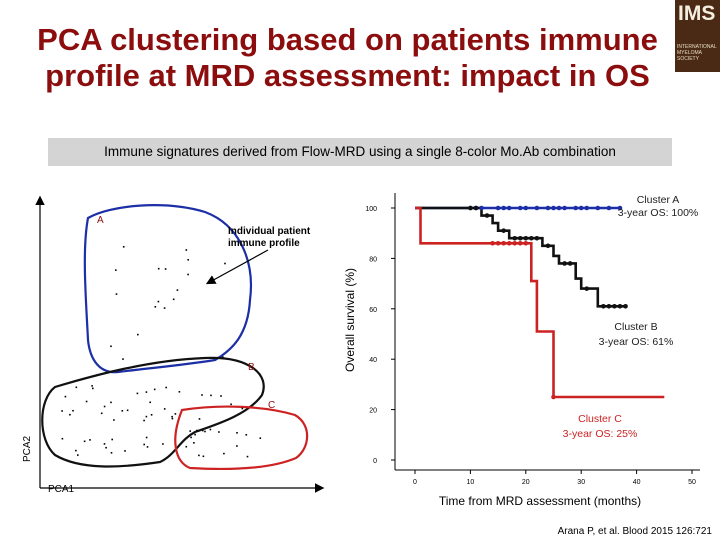 Image resolution: width=720 pixels, height=540 pixels. I want to click on x-tick-label: 10, so click(471, 482).